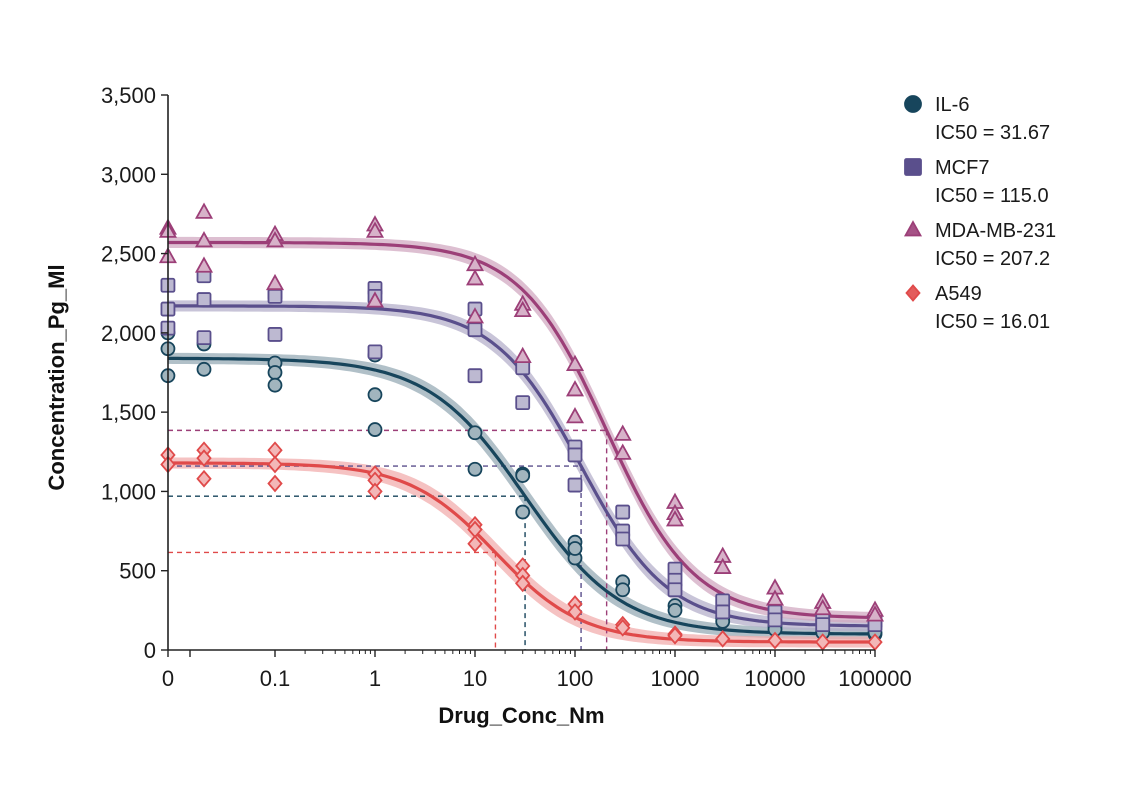 This screenshot has height=800, width=1126. What do you see at coordinates (979, 245) in the screenshot?
I see `legend-item-mda-mb-231: MDA-MB-231 IC50 = 207.2` at bounding box center [979, 245].